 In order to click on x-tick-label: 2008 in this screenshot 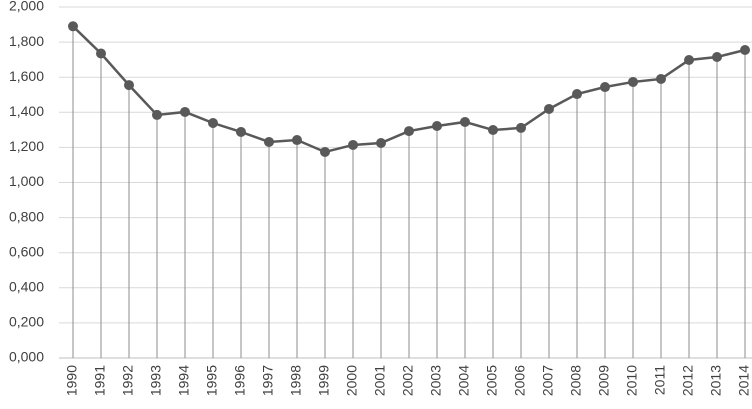, I will do `click(576, 380)`.